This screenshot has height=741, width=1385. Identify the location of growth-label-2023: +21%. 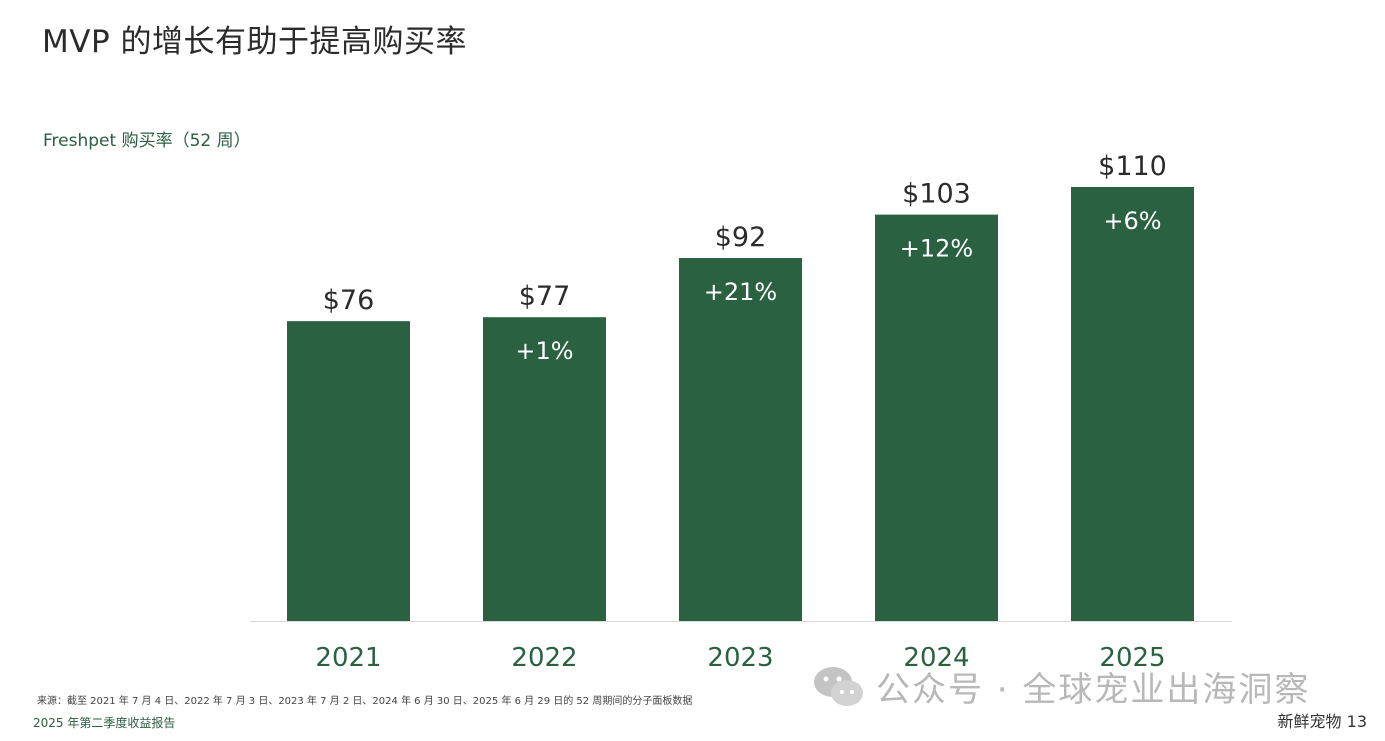
(740, 292).